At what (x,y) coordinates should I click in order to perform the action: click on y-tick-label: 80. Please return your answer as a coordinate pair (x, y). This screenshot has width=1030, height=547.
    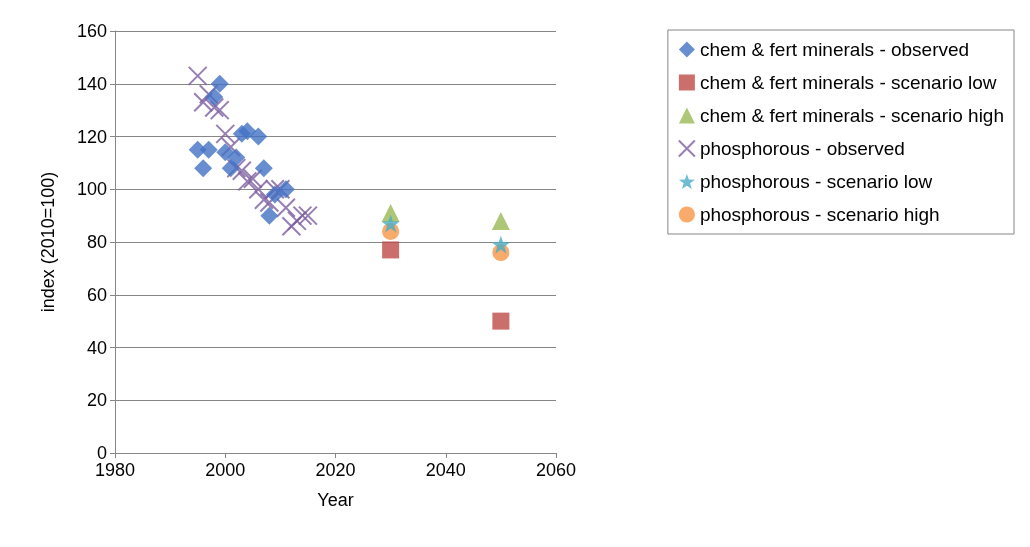
    Looking at the image, I should click on (96, 242).